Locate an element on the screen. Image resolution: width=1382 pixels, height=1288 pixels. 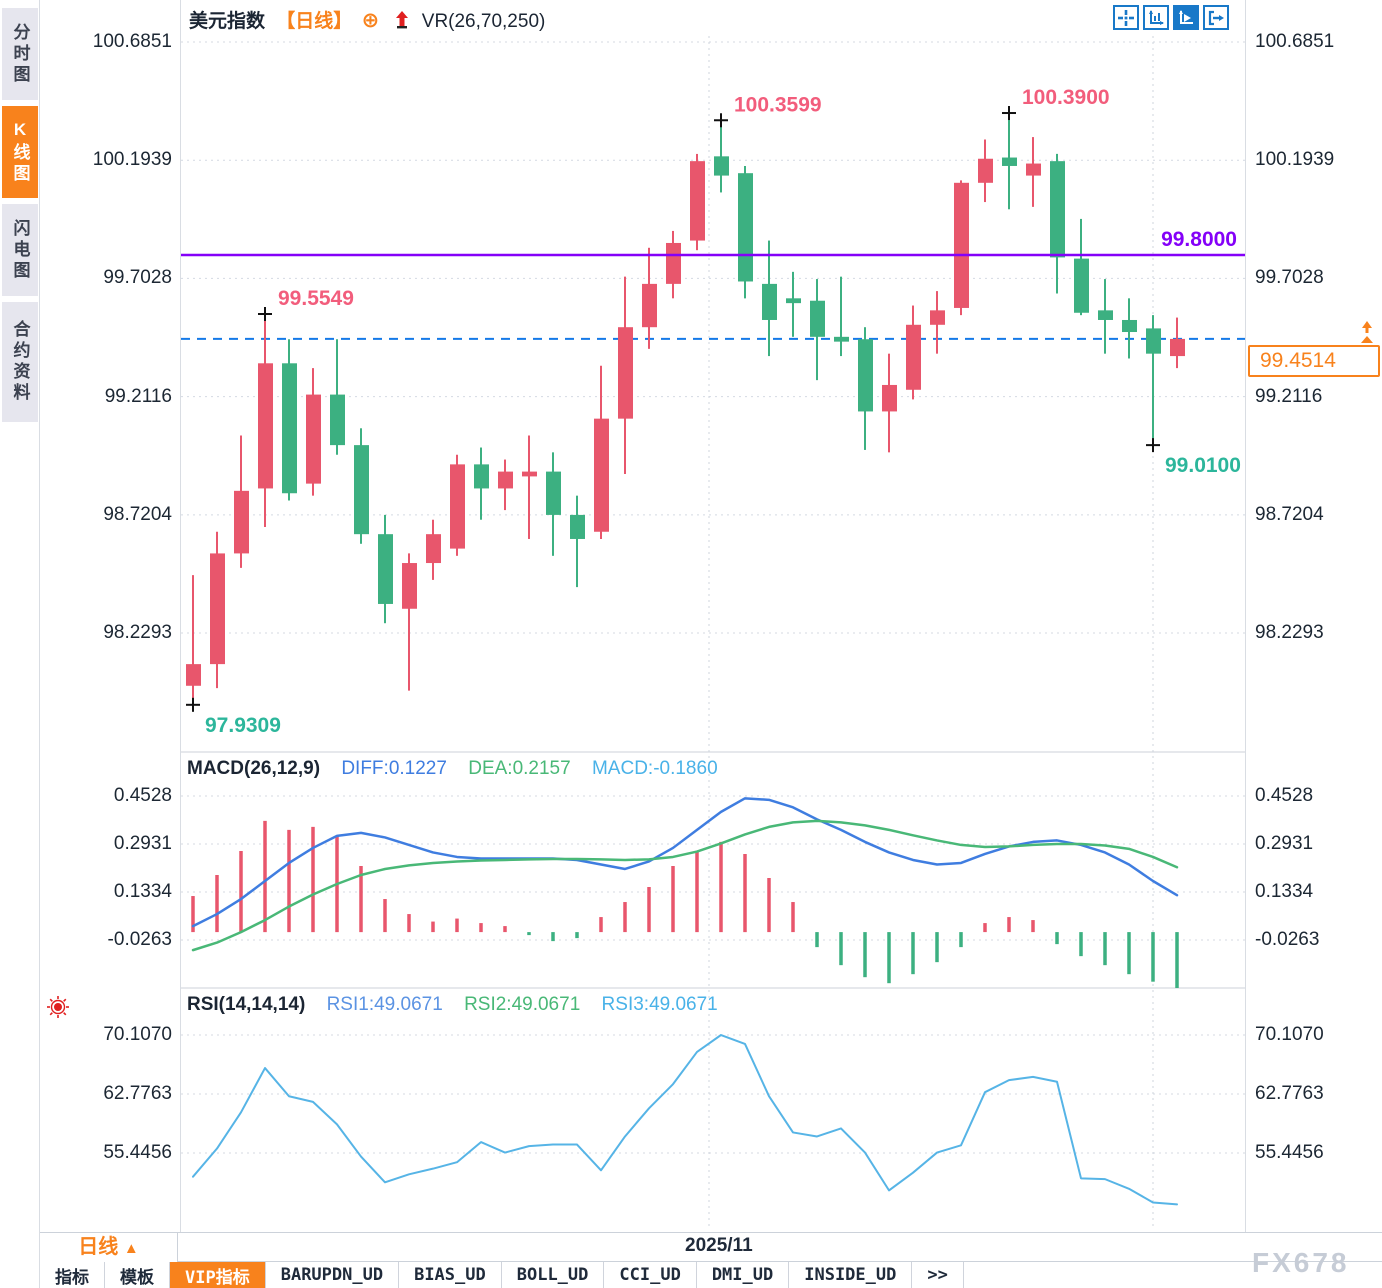
text-chart-element: 99.5549 is located at coordinates (316, 298).